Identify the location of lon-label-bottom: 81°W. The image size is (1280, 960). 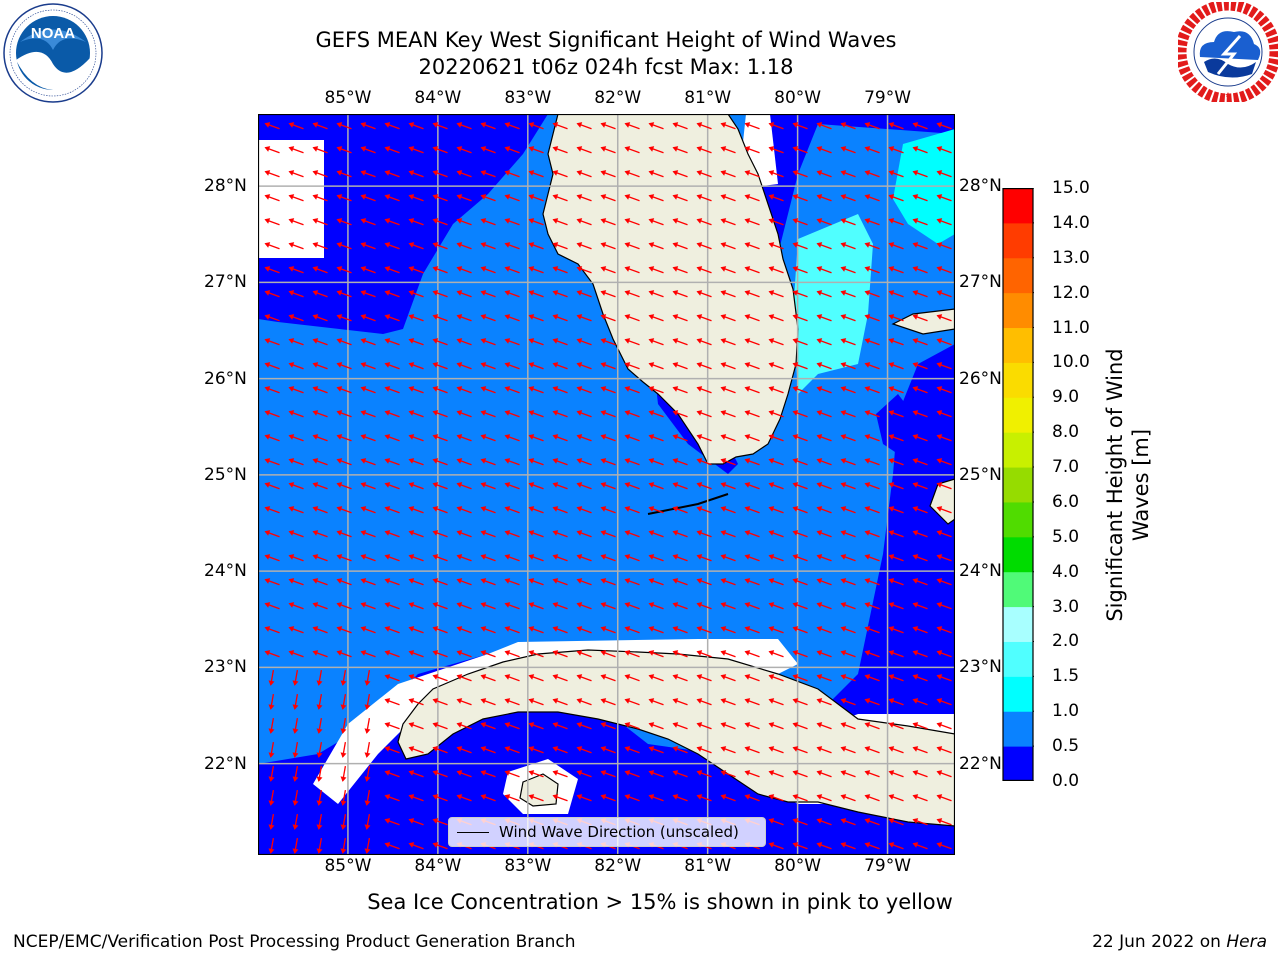
(708, 866).